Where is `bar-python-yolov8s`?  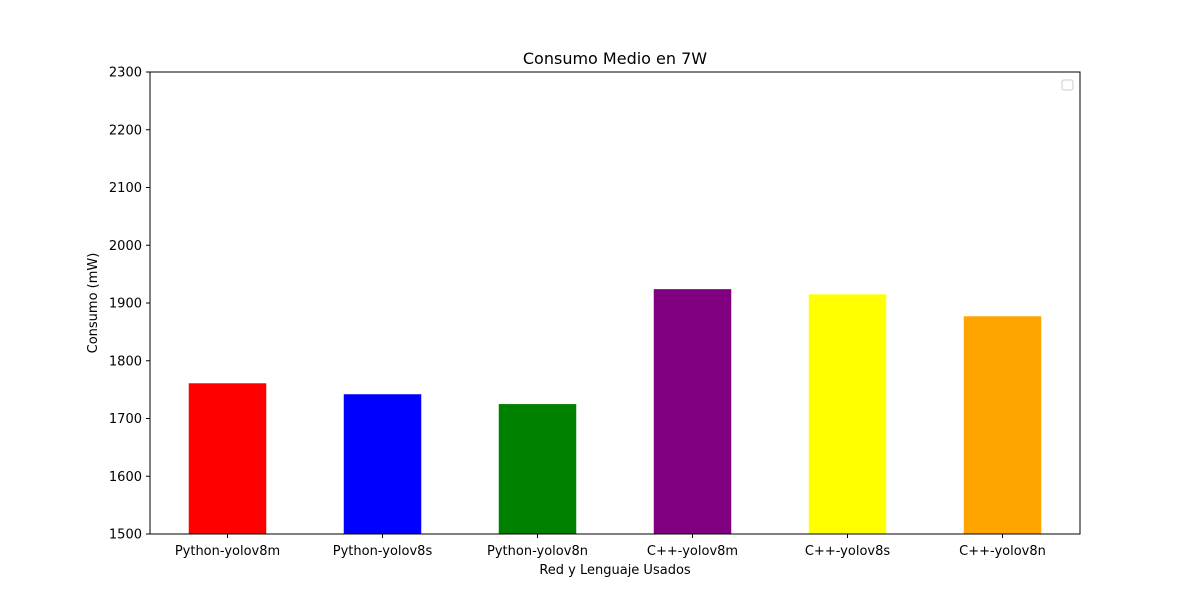
bar-python-yolov8s is located at coordinates (382, 464).